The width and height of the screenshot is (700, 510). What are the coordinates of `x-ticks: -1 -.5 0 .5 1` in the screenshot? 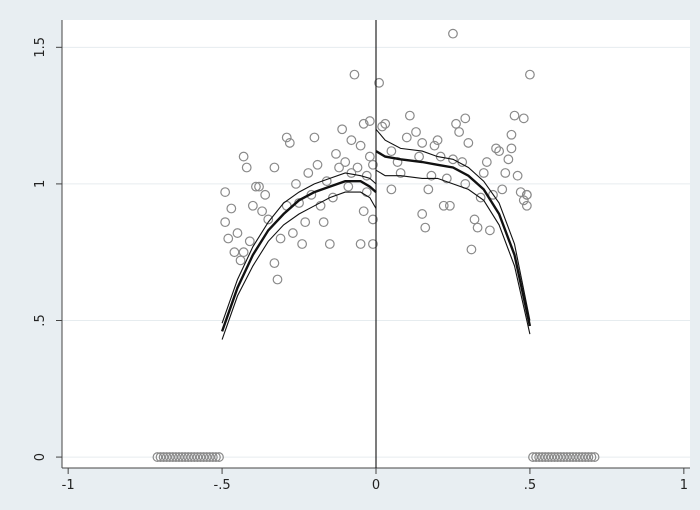 It's located at (375, 480).